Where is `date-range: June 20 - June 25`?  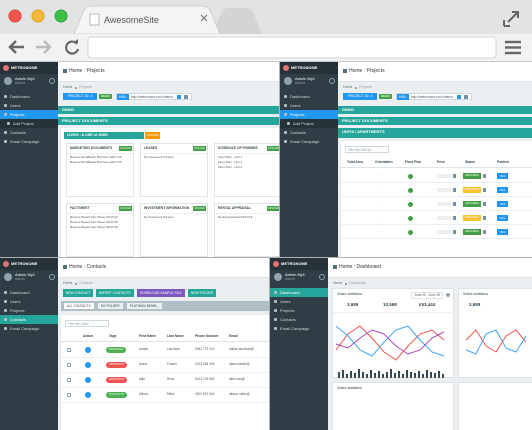 date-range: June 20 - June 25 is located at coordinates (427, 296).